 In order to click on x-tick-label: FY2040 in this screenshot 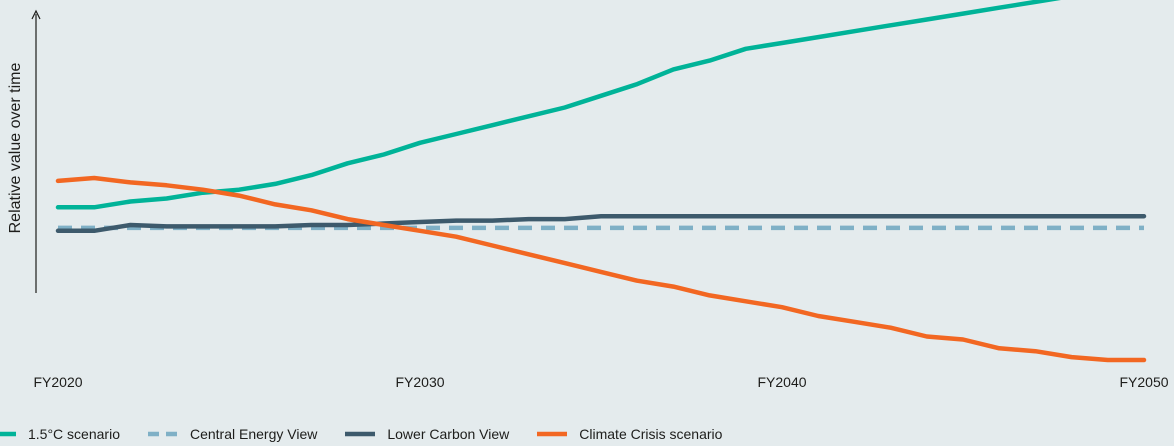, I will do `click(782, 382)`.